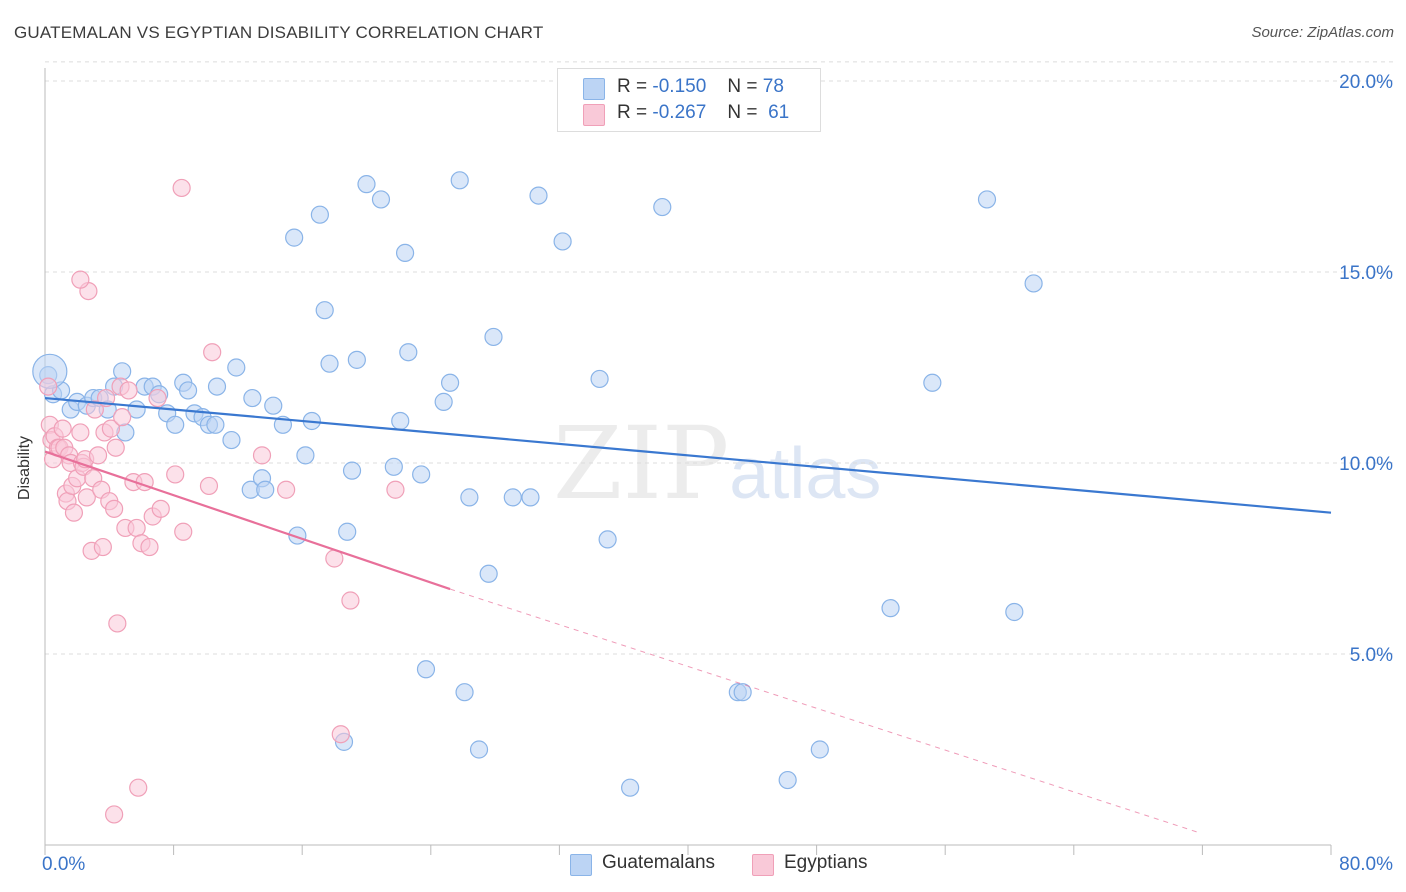 The image size is (1406, 892). What do you see at coordinates (763, 865) in the screenshot?
I see `bottom-legend-swatch-egyptians` at bounding box center [763, 865].